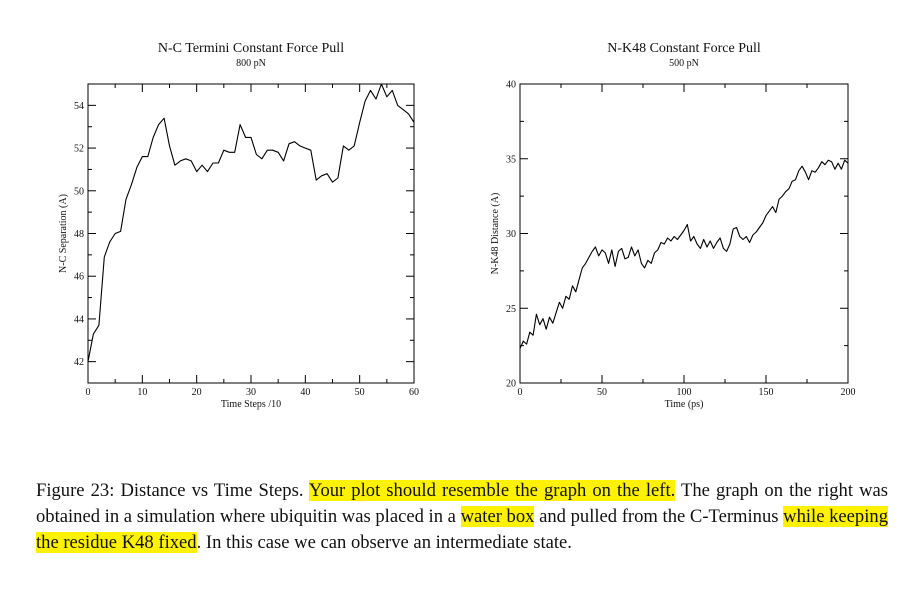 The image size is (921, 613). Describe the element at coordinates (511, 234) in the screenshot. I see `y-tick-label: 30` at that location.